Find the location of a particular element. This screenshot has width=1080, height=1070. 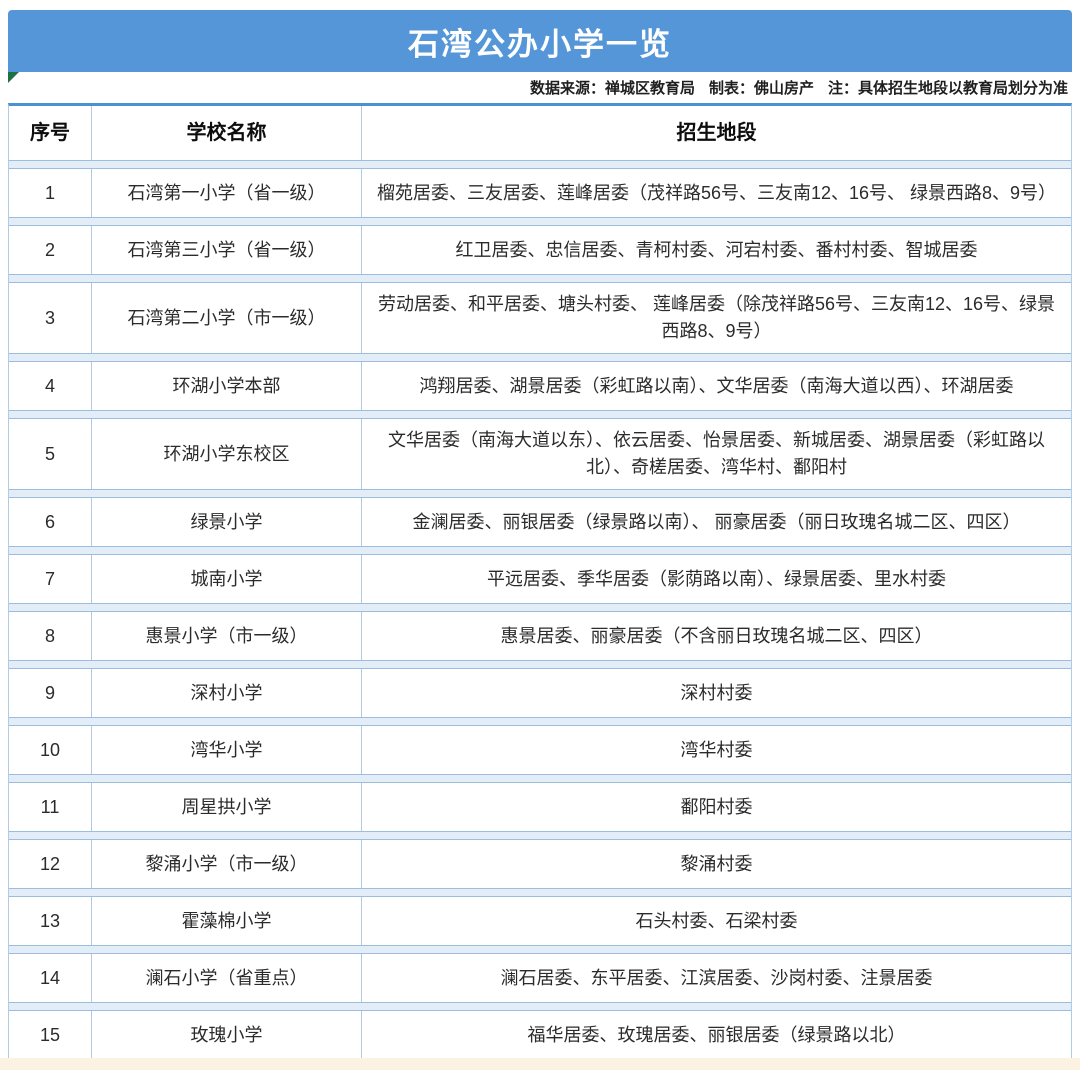

district-text: 鸿翔居委、湖景居委（彩虹路以南）、文华居委（南海大道以西）、环湖居委 is located at coordinates (716, 386).